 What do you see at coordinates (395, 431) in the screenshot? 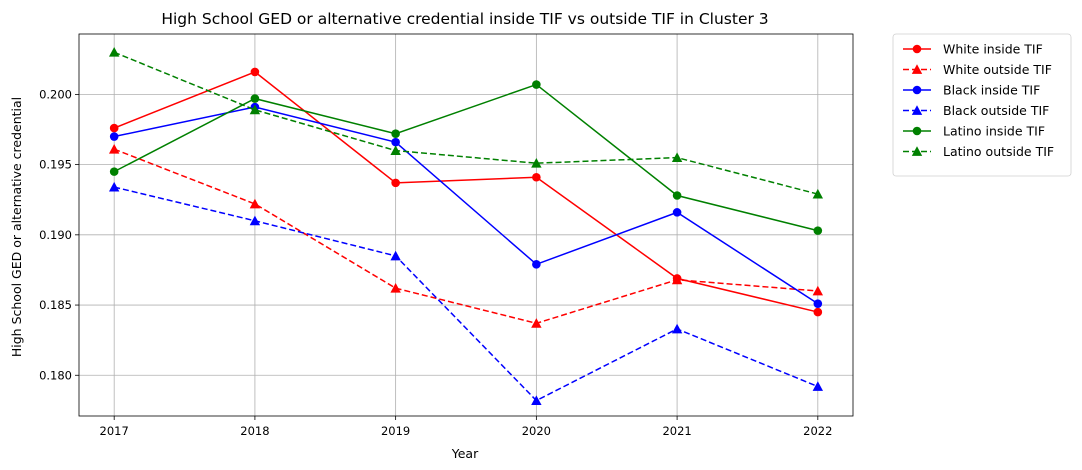
I see `x-tick-label: 2019` at bounding box center [395, 431].